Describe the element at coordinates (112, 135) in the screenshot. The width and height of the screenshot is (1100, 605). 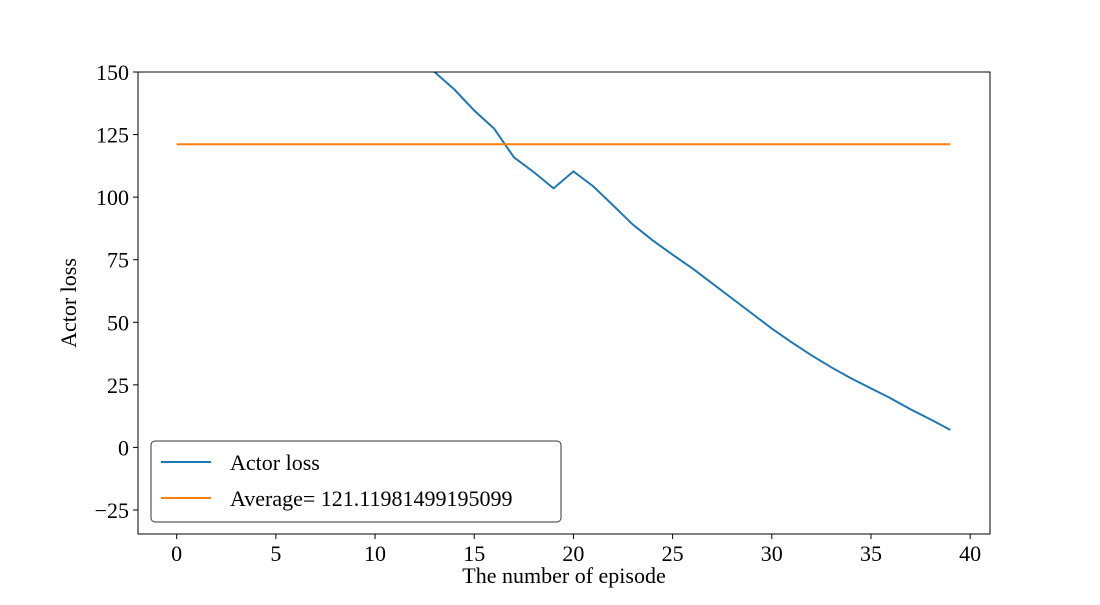
I see `y-tick-label: 125` at that location.